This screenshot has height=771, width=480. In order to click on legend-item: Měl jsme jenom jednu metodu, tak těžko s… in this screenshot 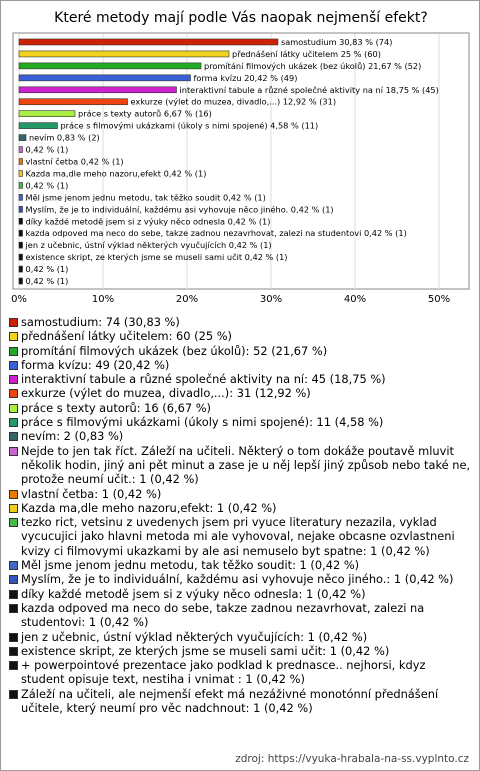, I will do `click(240, 565)`.